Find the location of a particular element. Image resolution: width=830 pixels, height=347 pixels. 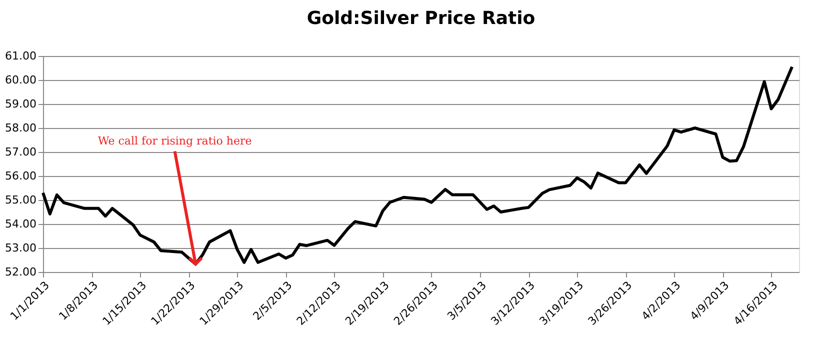

y-tick-label: 57.00 is located at coordinates (20, 152).